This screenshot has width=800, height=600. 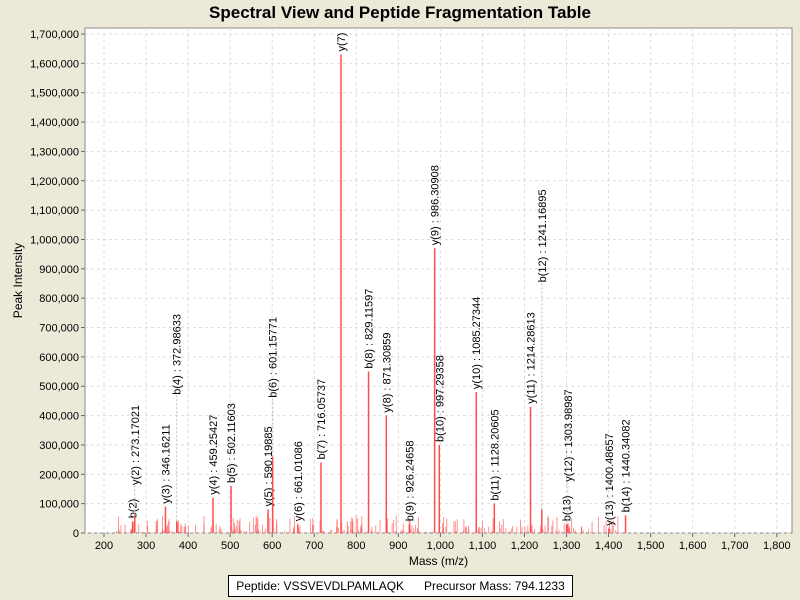 What do you see at coordinates (136, 445) in the screenshot?
I see `peak-label: y(2) : 273.17021` at bounding box center [136, 445].